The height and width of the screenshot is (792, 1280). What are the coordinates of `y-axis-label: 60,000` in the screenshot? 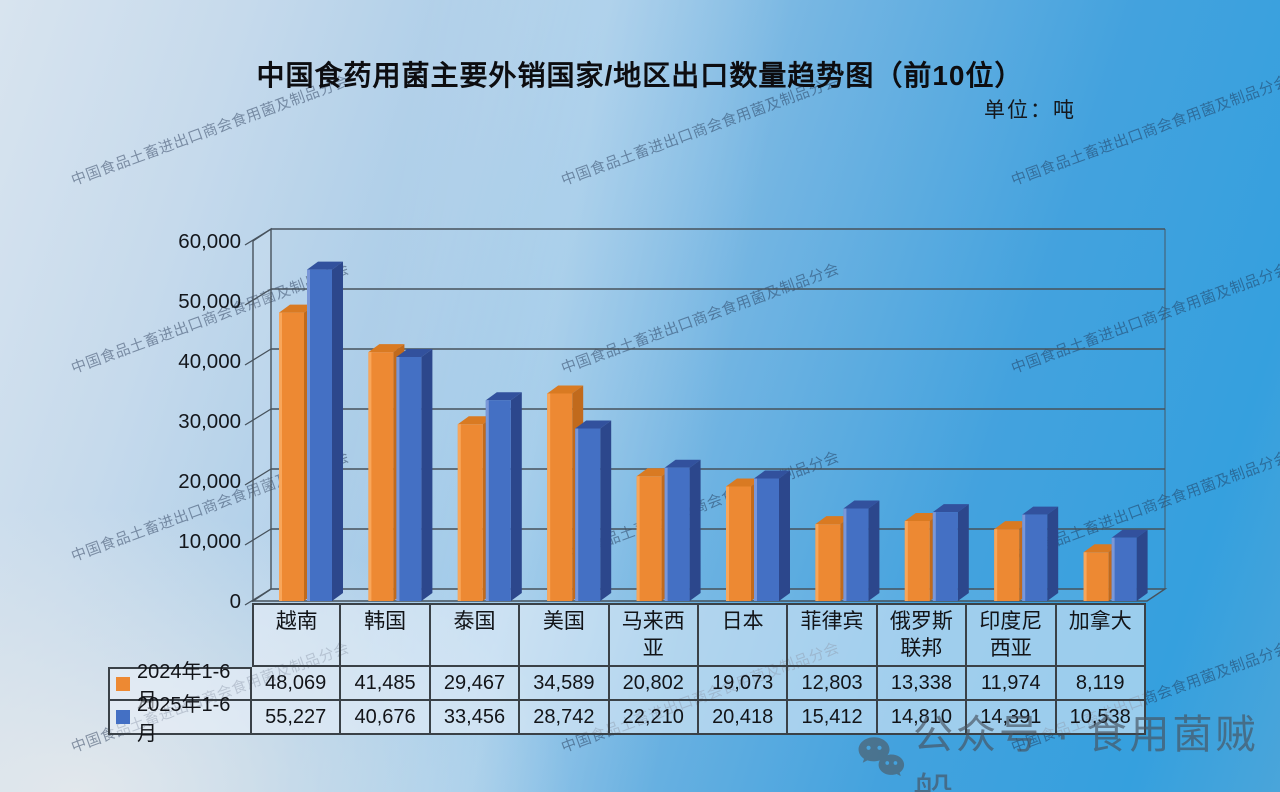 It's located at (209, 241).